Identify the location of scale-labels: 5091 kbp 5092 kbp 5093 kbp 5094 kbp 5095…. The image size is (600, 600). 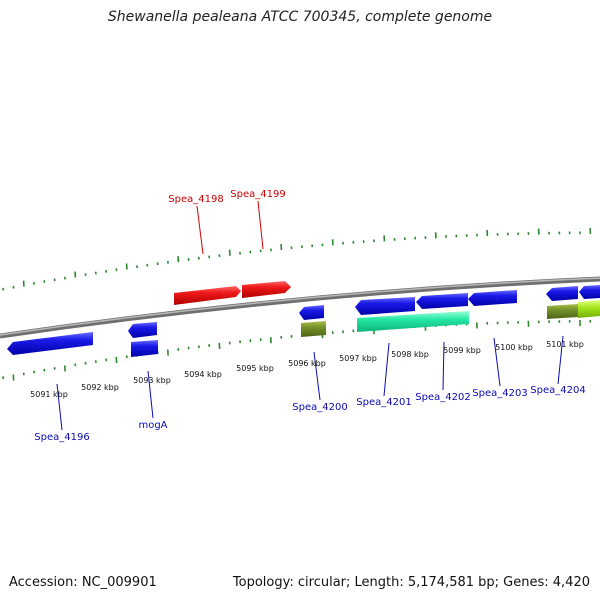
(307, 369).